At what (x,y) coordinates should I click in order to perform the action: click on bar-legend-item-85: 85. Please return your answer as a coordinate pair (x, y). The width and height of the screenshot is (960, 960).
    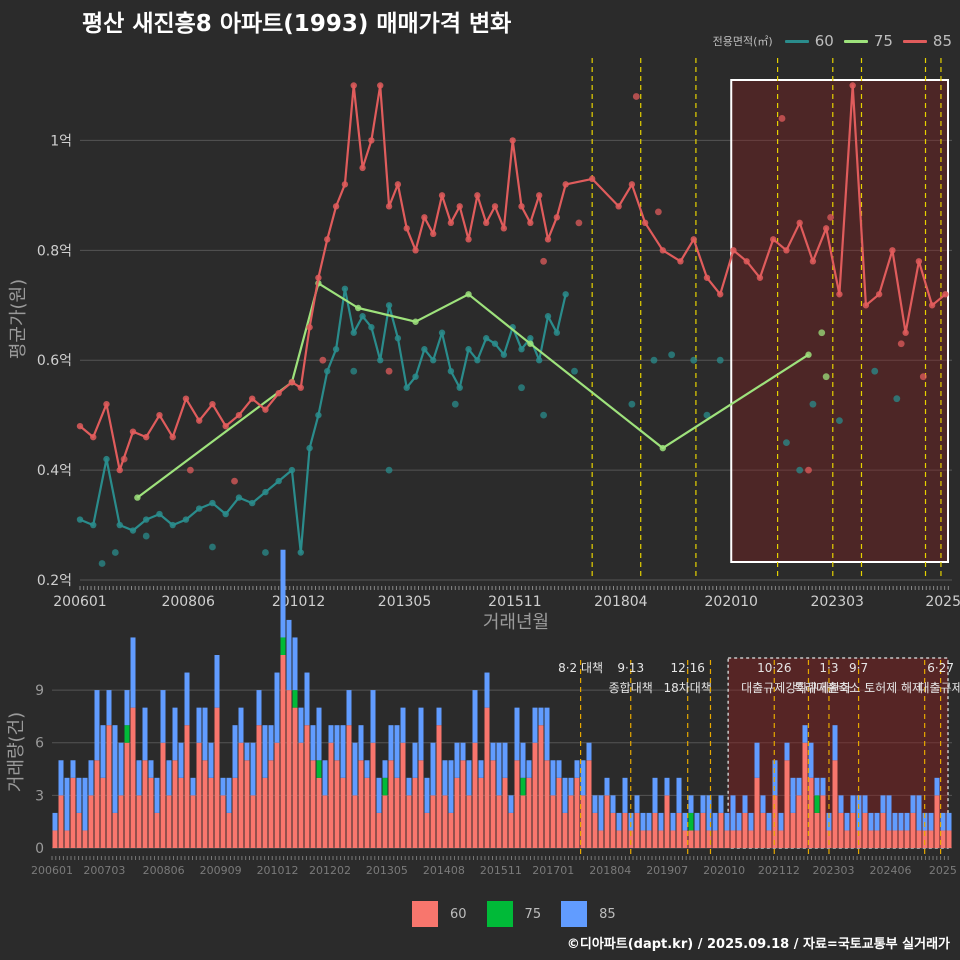
    Looking at the image, I should click on (588, 914).